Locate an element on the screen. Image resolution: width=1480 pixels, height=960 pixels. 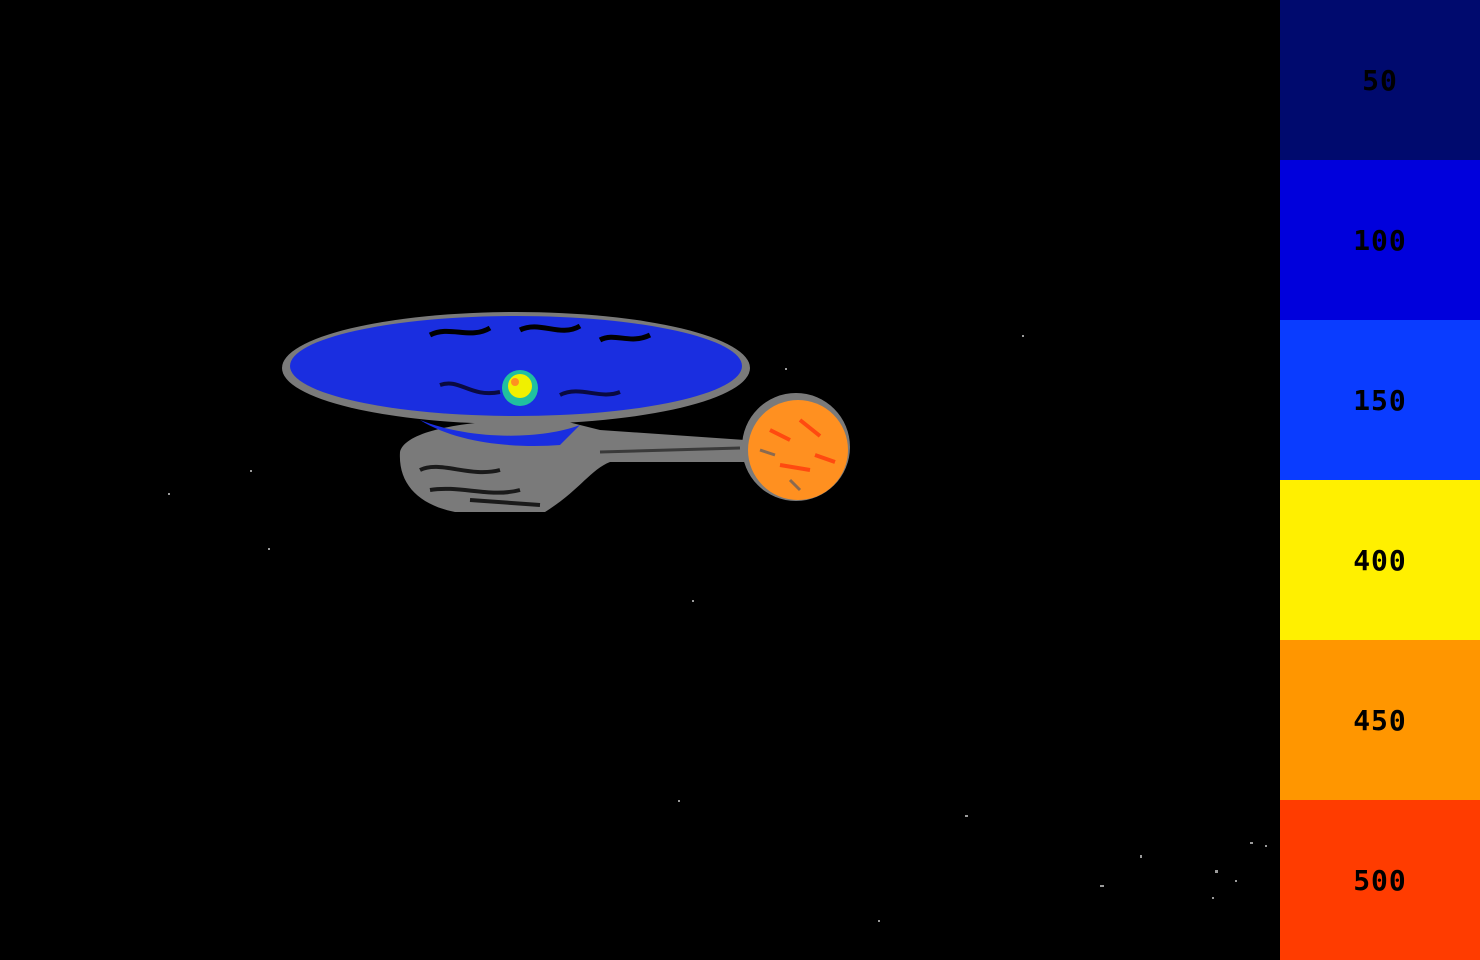
legend-band-150: 150 is located at coordinates (1380, 400).